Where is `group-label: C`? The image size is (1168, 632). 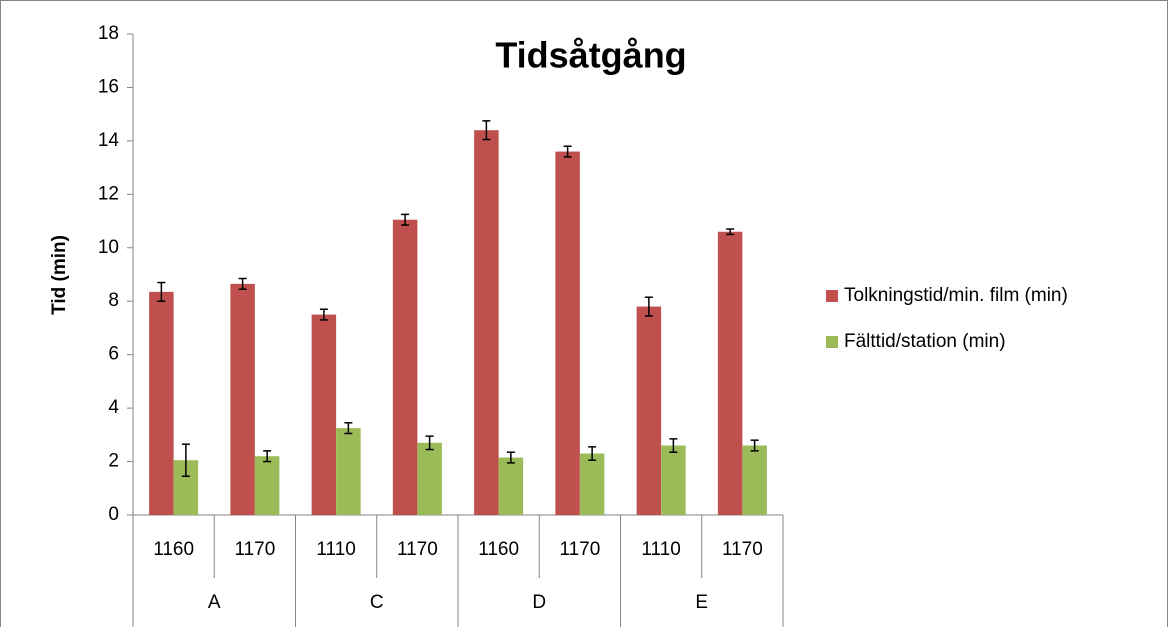
group-label: C is located at coordinates (377, 602).